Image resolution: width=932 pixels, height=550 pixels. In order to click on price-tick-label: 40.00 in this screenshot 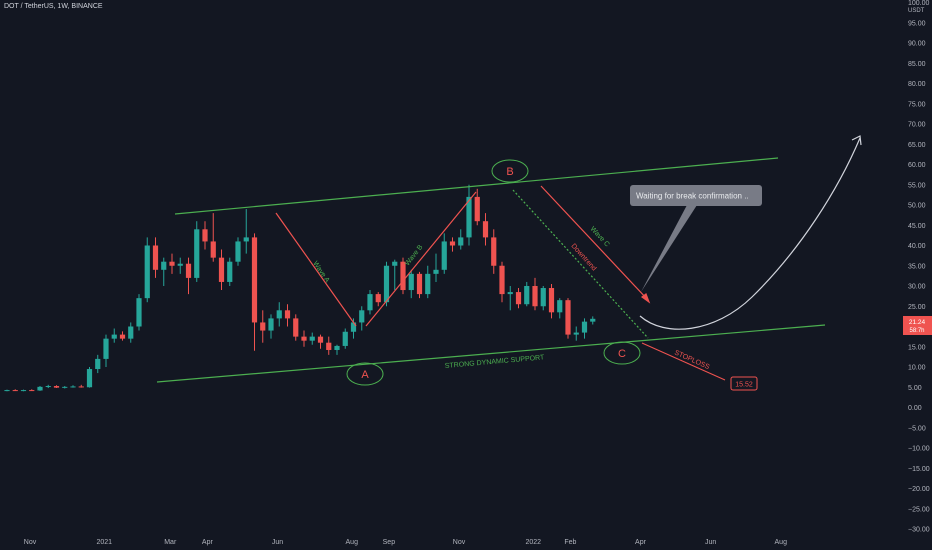, I will do `click(917, 246)`.